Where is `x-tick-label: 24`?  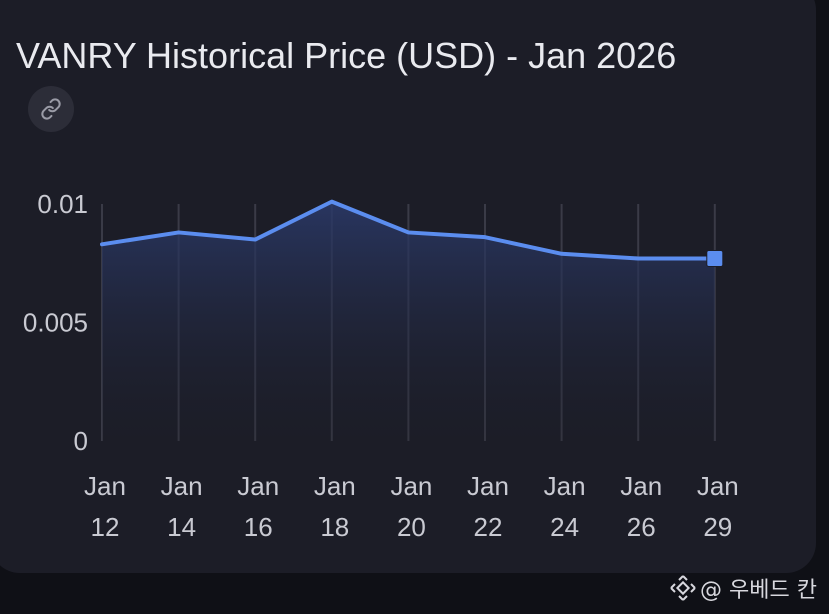 x-tick-label: 24 is located at coordinates (564, 527).